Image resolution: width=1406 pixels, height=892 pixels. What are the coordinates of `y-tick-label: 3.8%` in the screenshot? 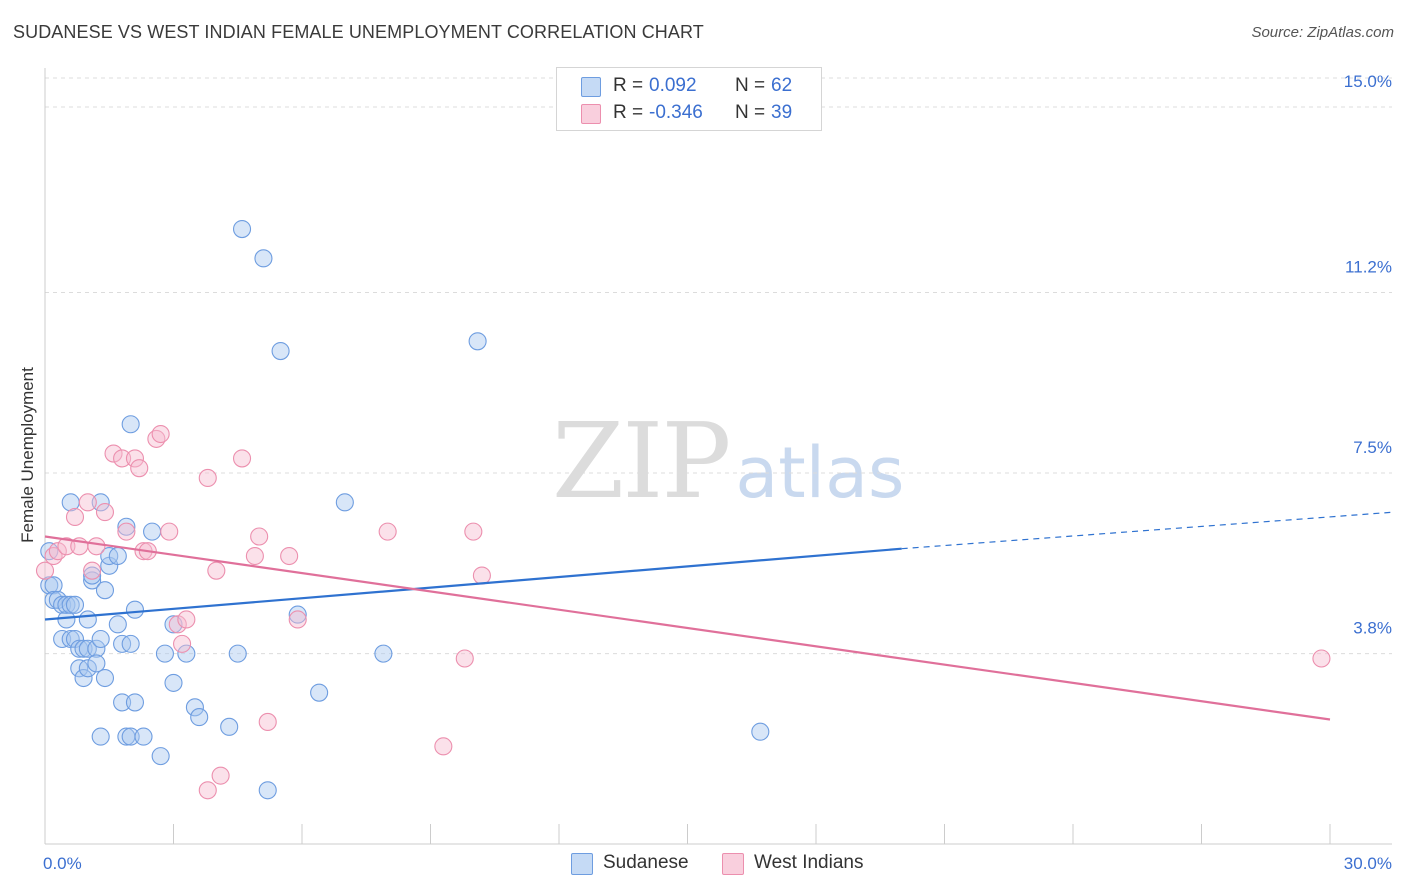 It's located at (1372, 628).